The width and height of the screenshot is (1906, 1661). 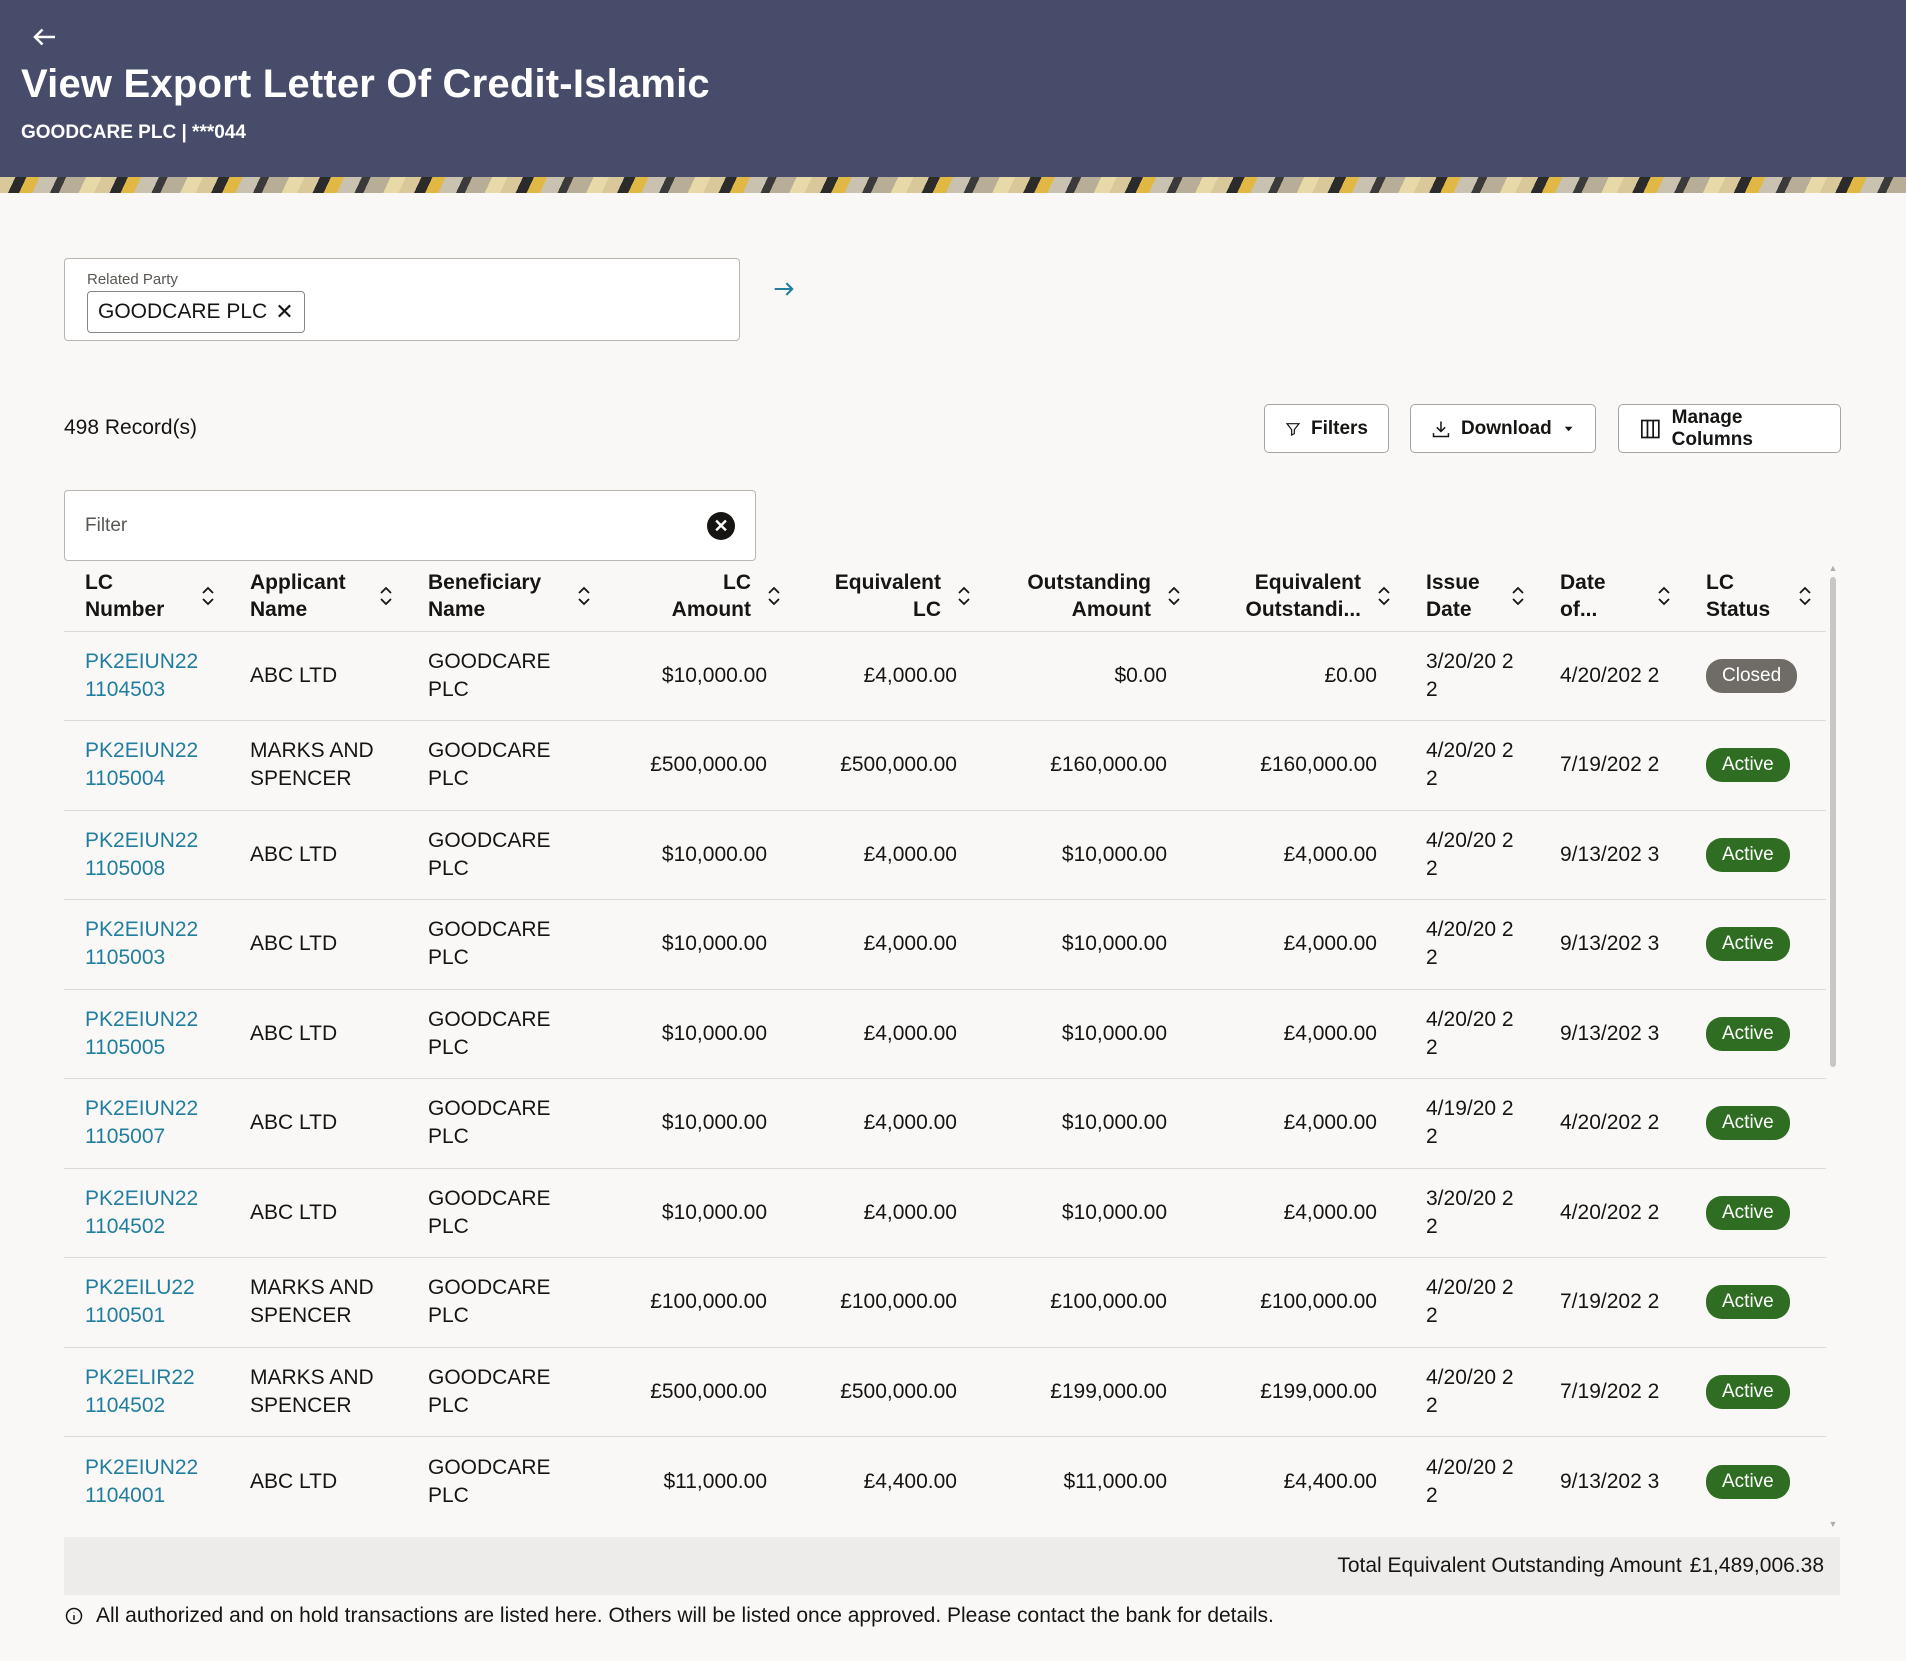 What do you see at coordinates (312, 1302) in the screenshot?
I see `applicant-name: MARKS AND SPENCER` at bounding box center [312, 1302].